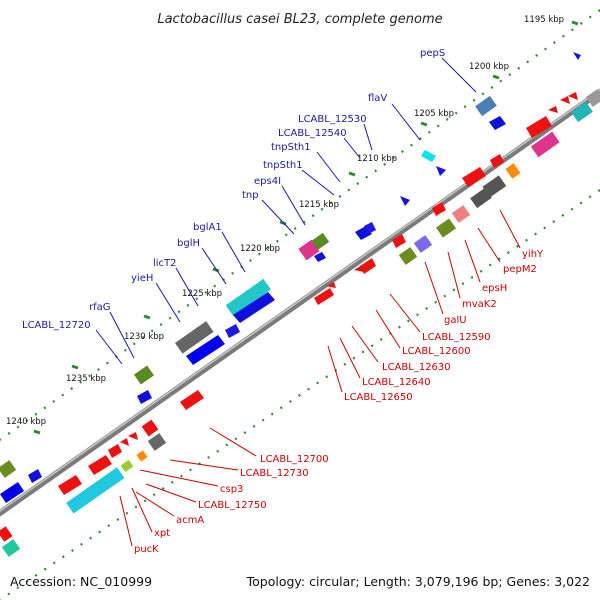 Image resolution: width=600 pixels, height=600 pixels. Describe the element at coordinates (254, 307) in the screenshot. I see `gene-bglH` at that location.